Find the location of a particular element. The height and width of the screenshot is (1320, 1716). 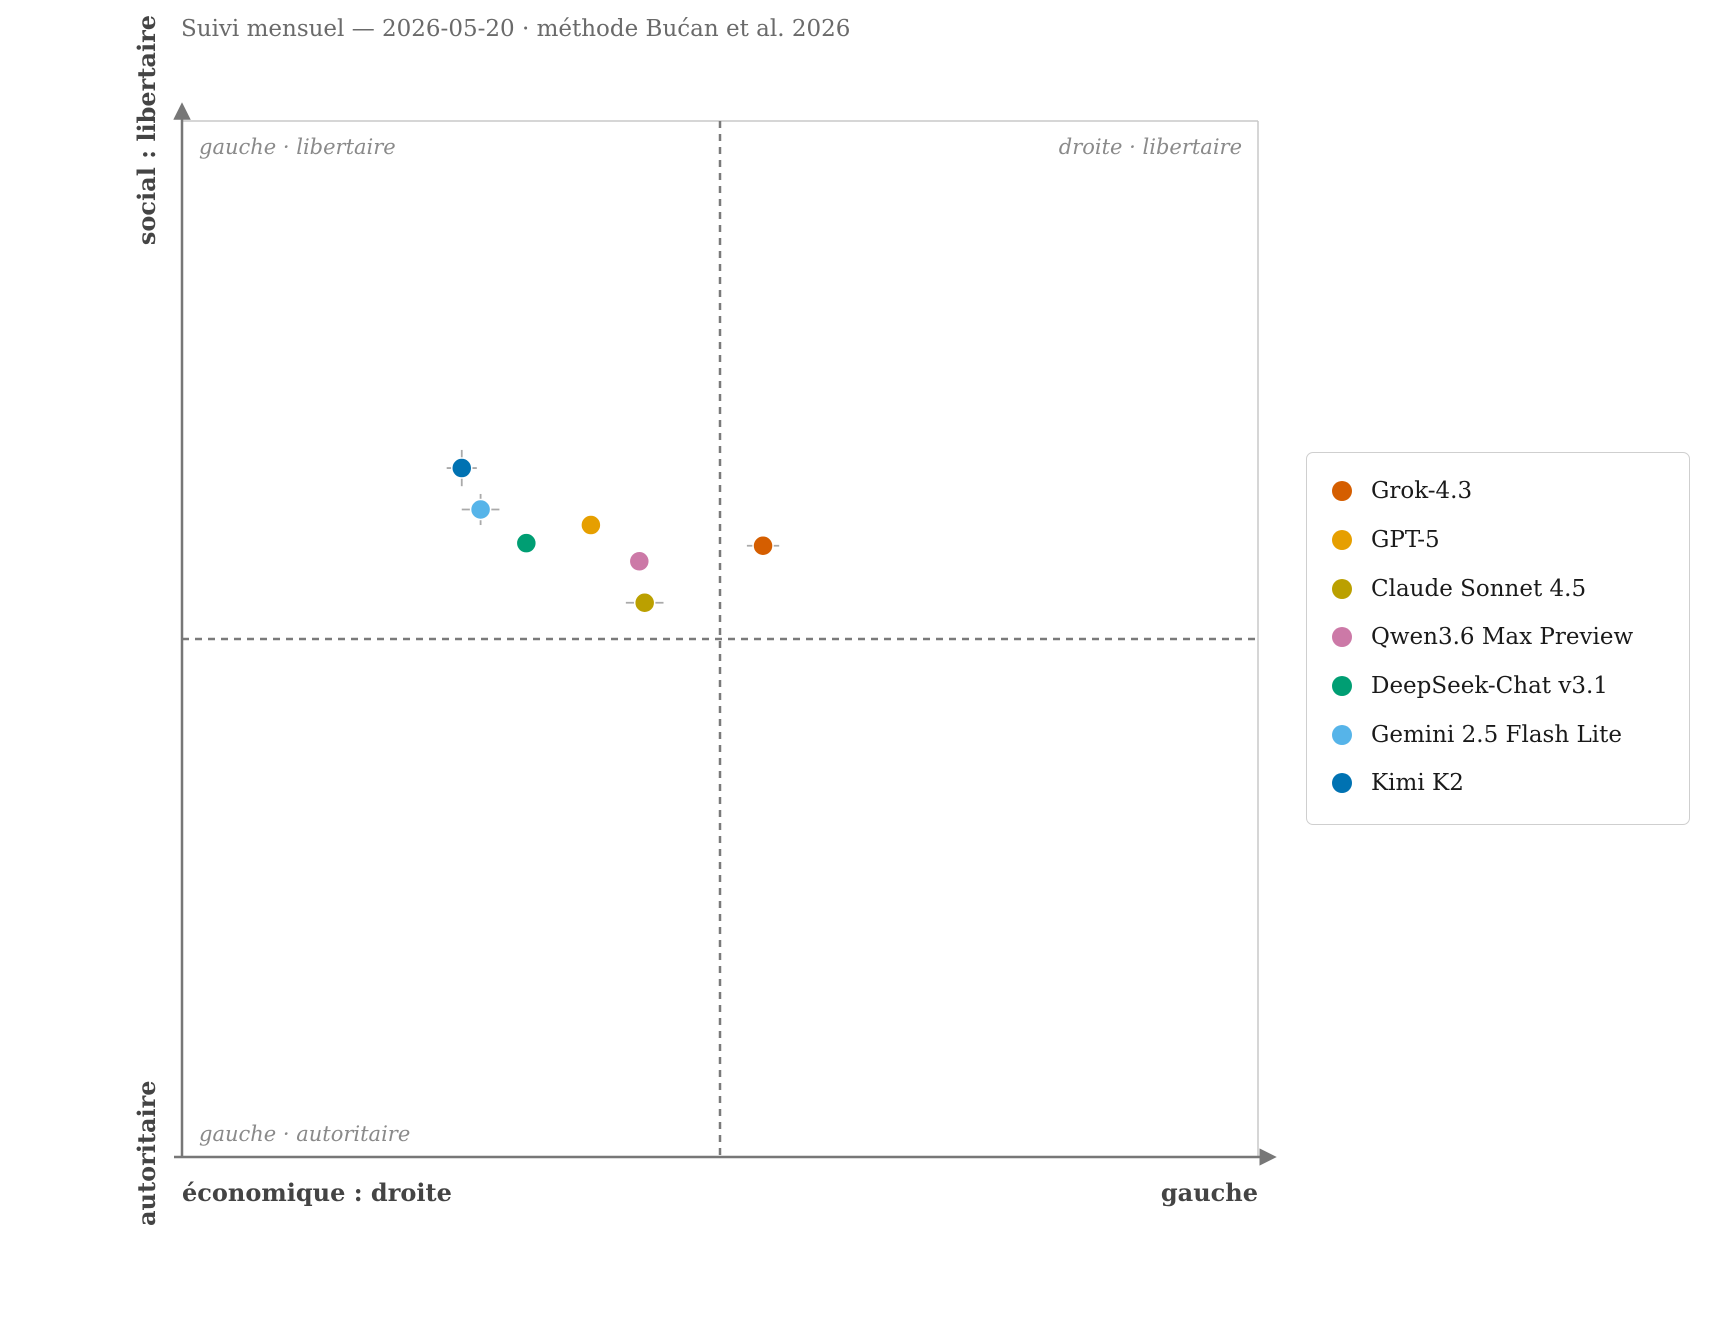

legend-item: Qwen3.6 Max Preview is located at coordinates (1498, 637).